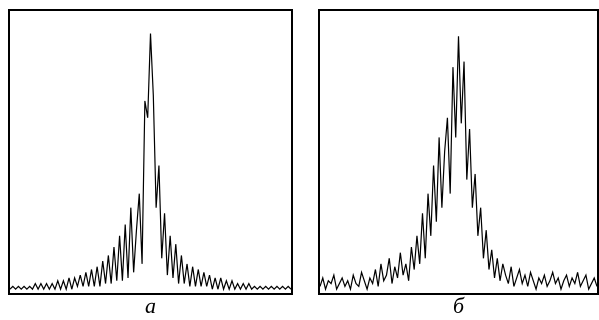 The image size is (599, 320). Describe the element at coordinates (459, 305) in the screenshot. I see `panel-label: б` at that location.